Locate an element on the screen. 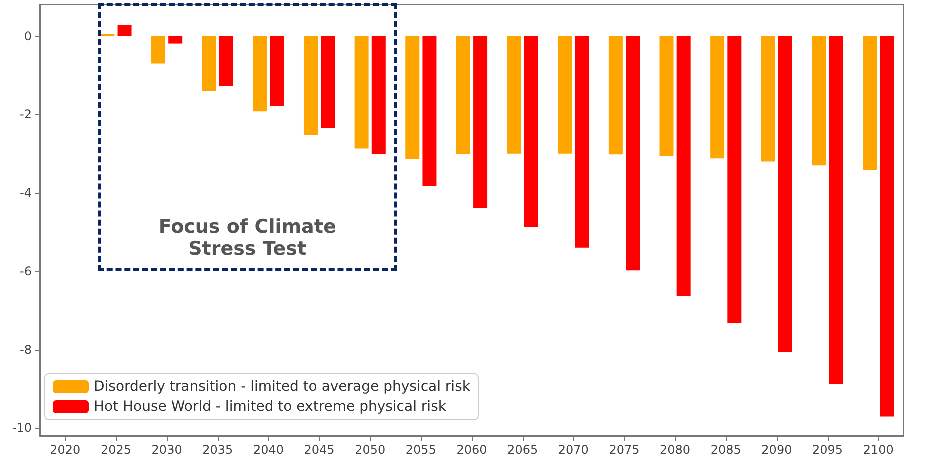 The height and width of the screenshot is (460, 934). x-tick-label: 2085 is located at coordinates (726, 450).